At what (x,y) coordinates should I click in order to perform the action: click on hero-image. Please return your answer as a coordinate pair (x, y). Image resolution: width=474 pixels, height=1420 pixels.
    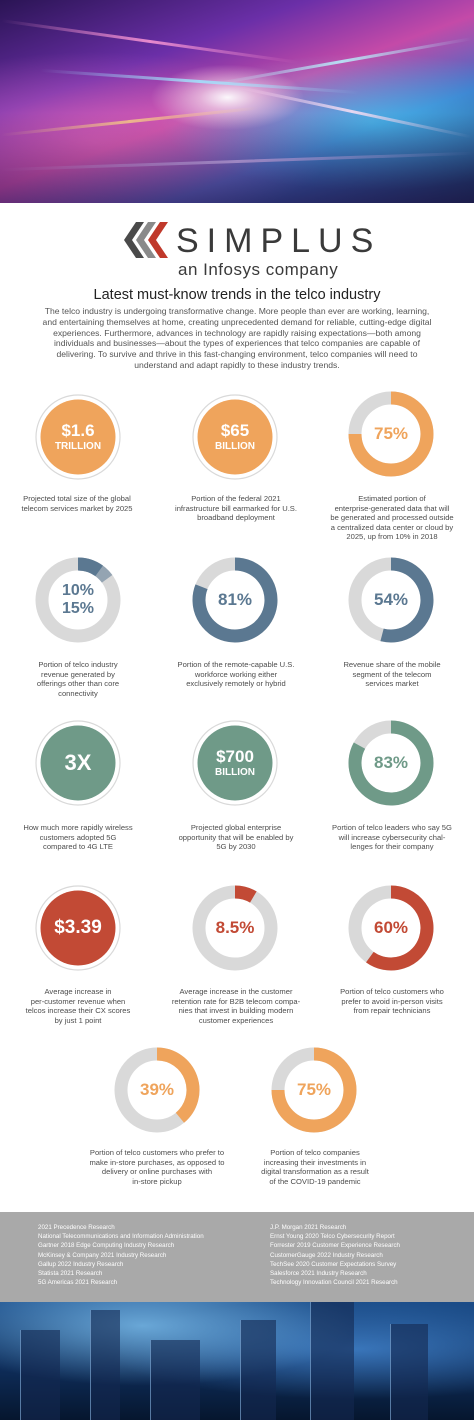
    Looking at the image, I should click on (237, 101).